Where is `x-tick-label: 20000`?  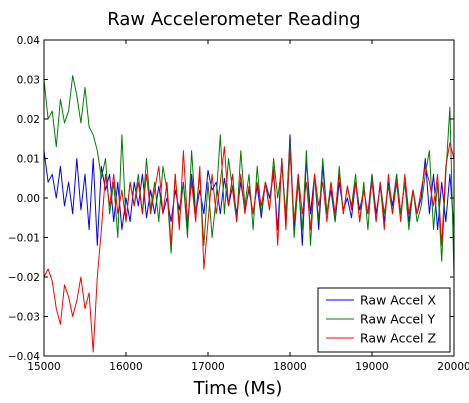
x-tick-label: 20000 is located at coordinates (453, 367).